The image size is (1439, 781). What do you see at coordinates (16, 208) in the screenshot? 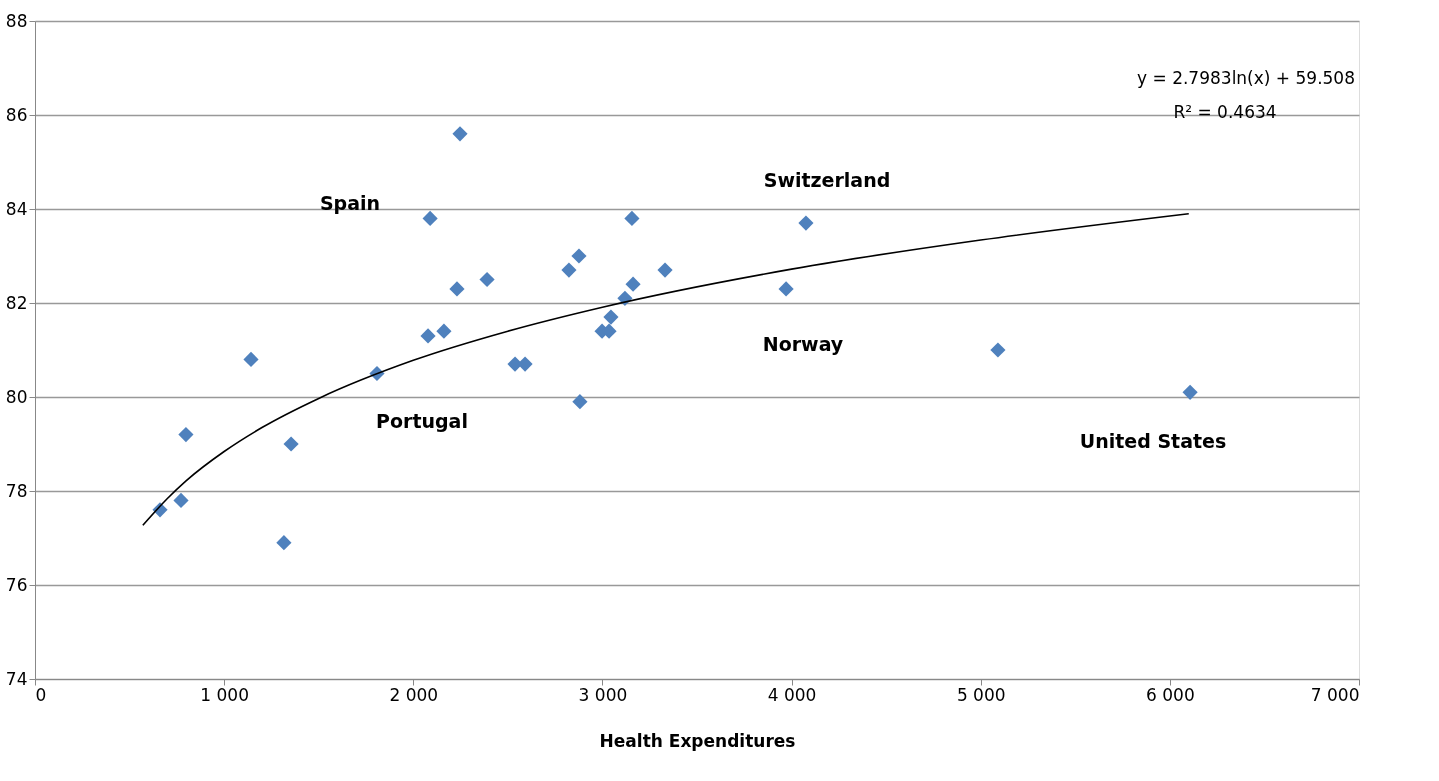
I see `y-tick-label: 84` at bounding box center [16, 208].